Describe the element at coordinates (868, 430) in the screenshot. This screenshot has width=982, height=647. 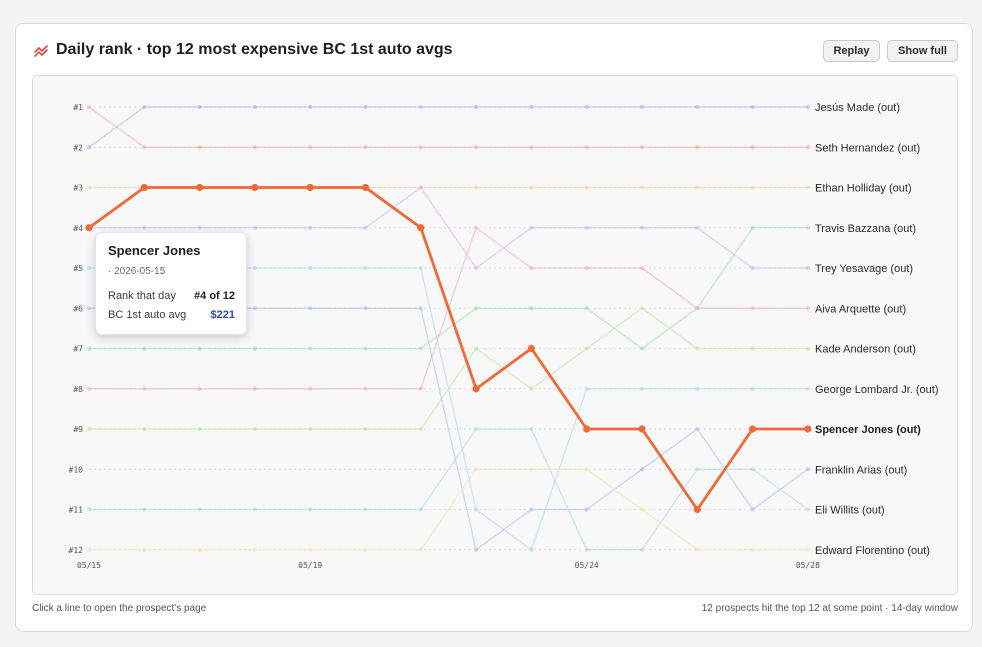
I see `series-end-label: Spencer Jones (out)` at that location.